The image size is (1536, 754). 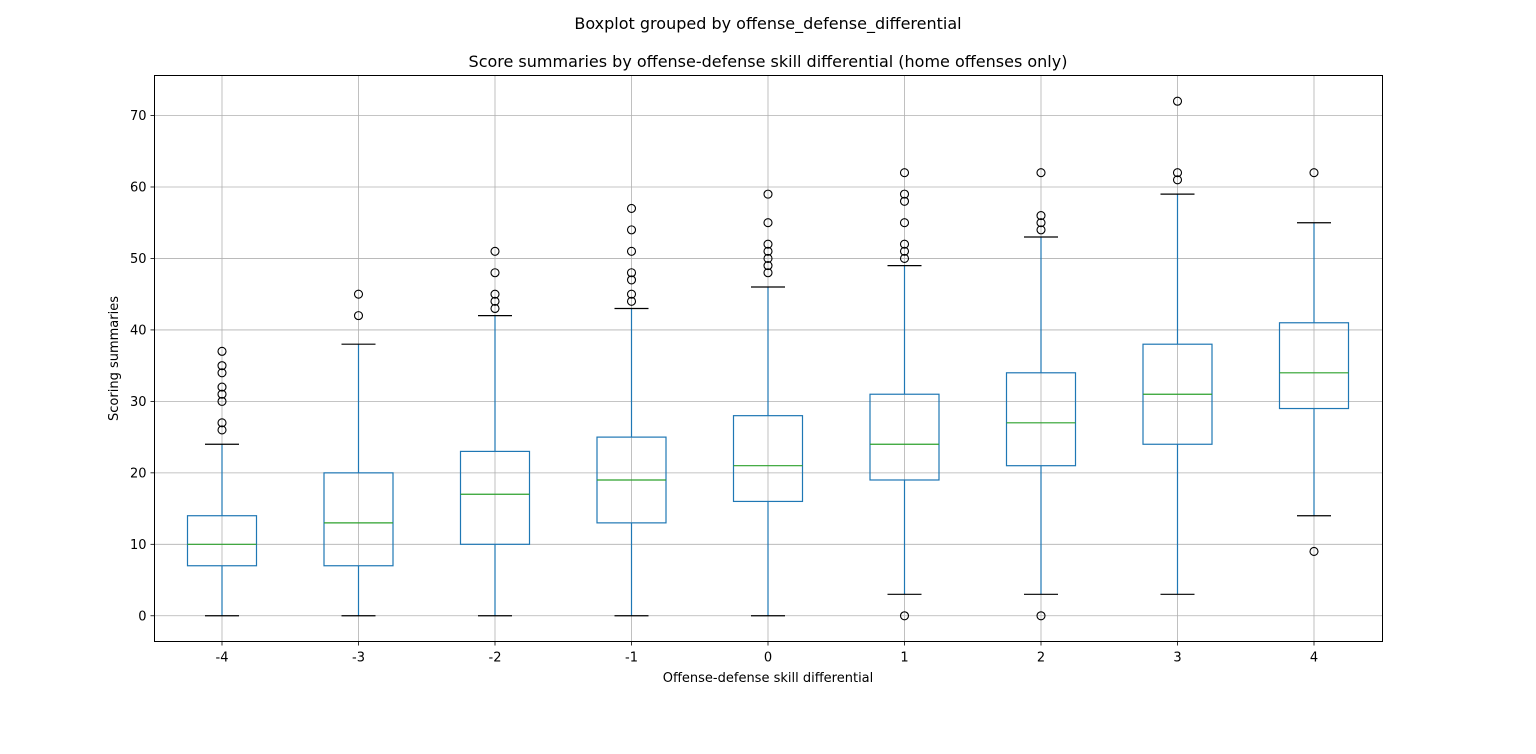 I want to click on box--3, so click(x=358, y=453).